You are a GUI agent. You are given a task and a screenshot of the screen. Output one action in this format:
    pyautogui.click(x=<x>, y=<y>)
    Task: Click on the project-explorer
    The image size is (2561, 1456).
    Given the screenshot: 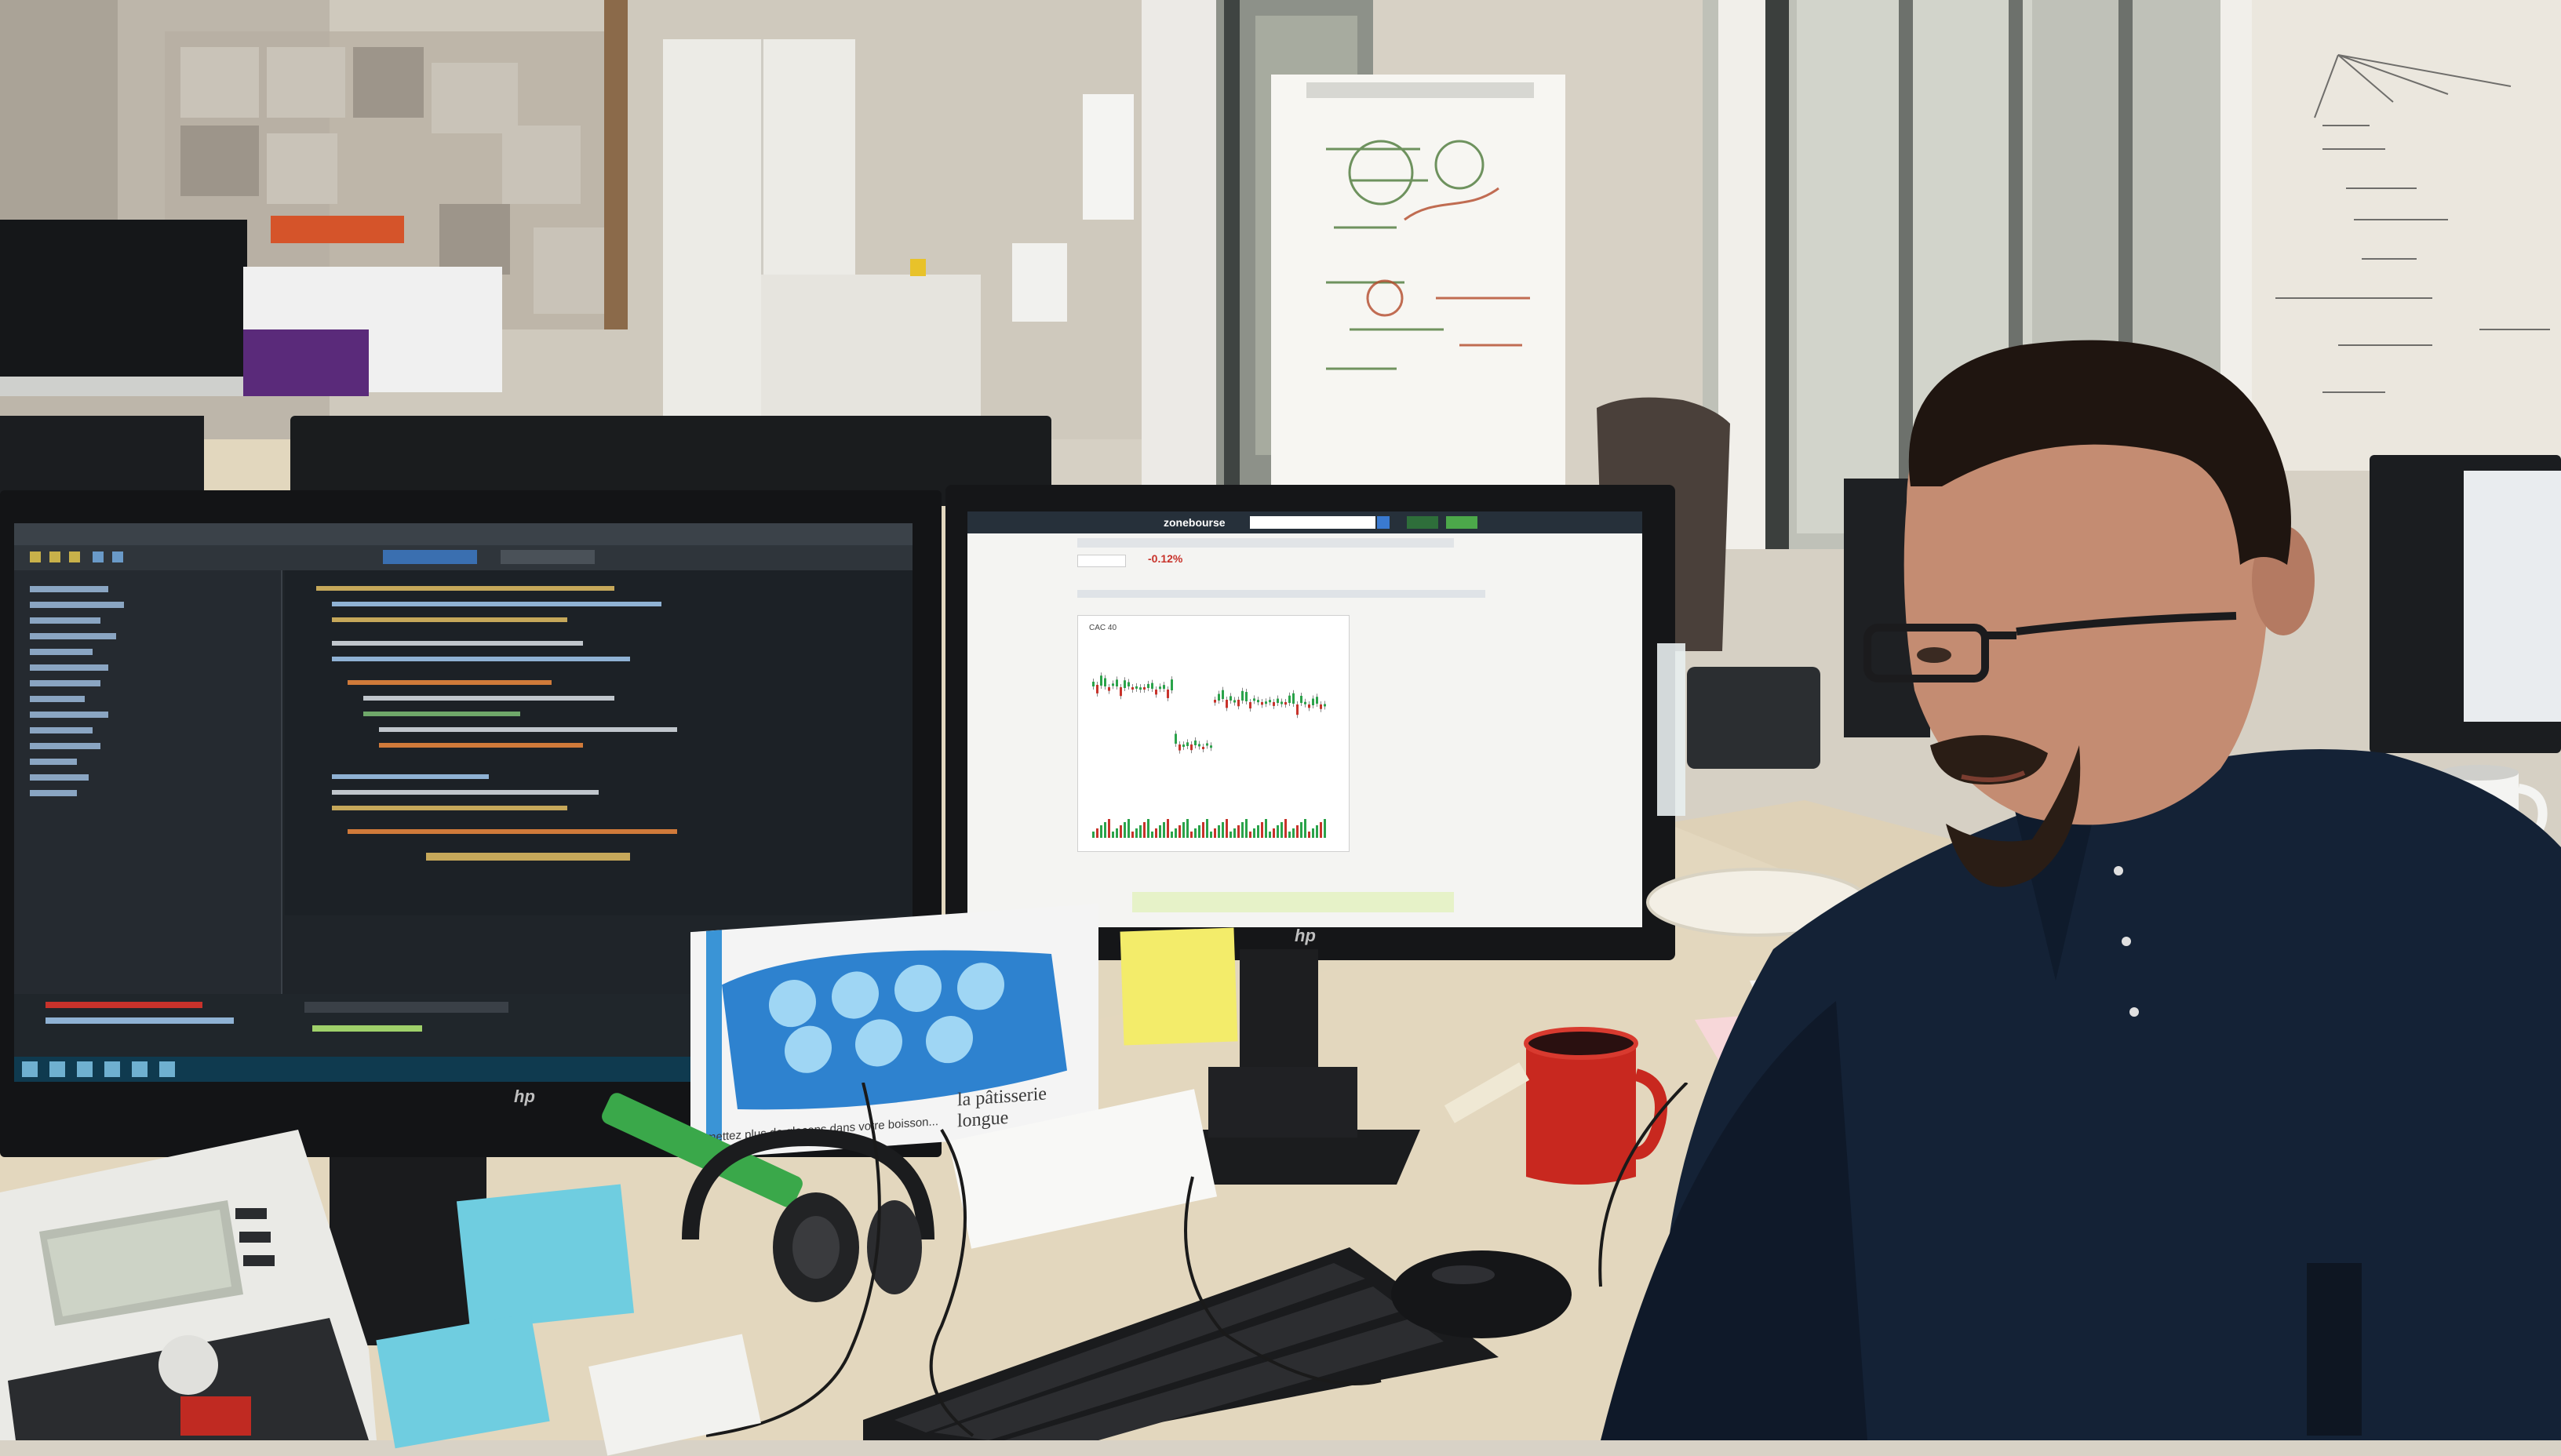 What is the action you would take?
    pyautogui.click(x=148, y=782)
    